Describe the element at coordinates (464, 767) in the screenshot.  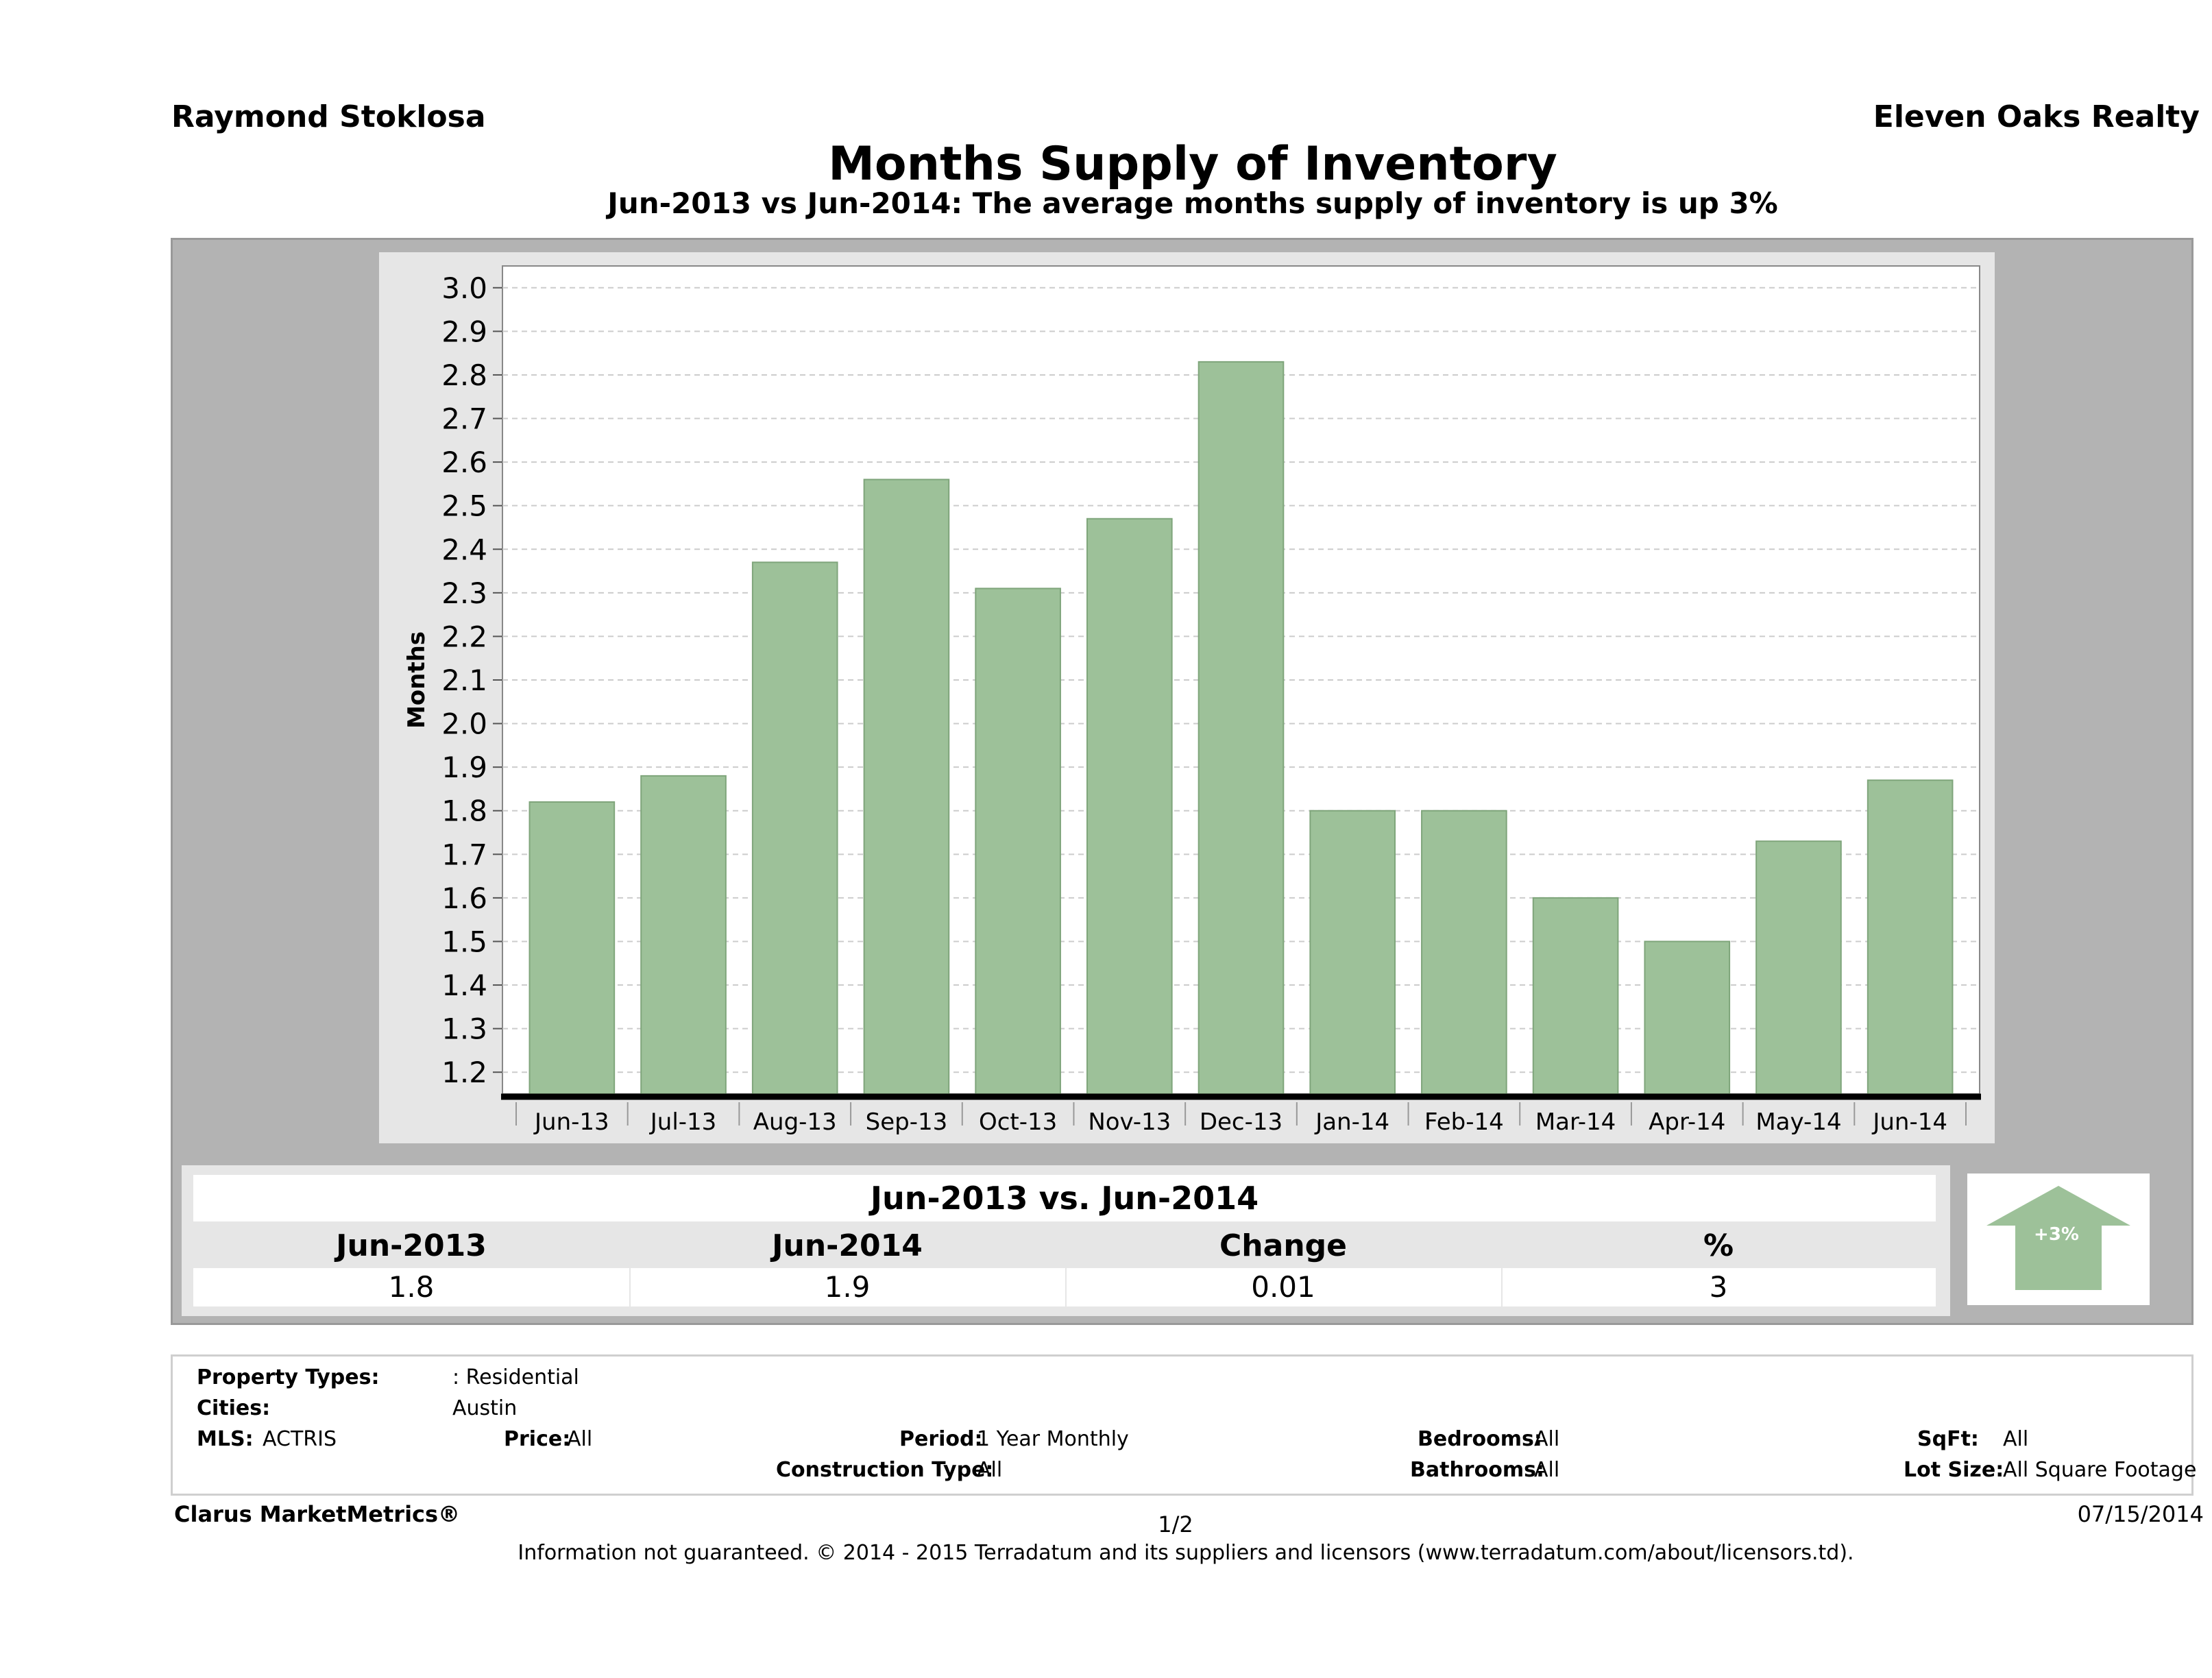
I see `y-tick-label: 1.9` at that location.